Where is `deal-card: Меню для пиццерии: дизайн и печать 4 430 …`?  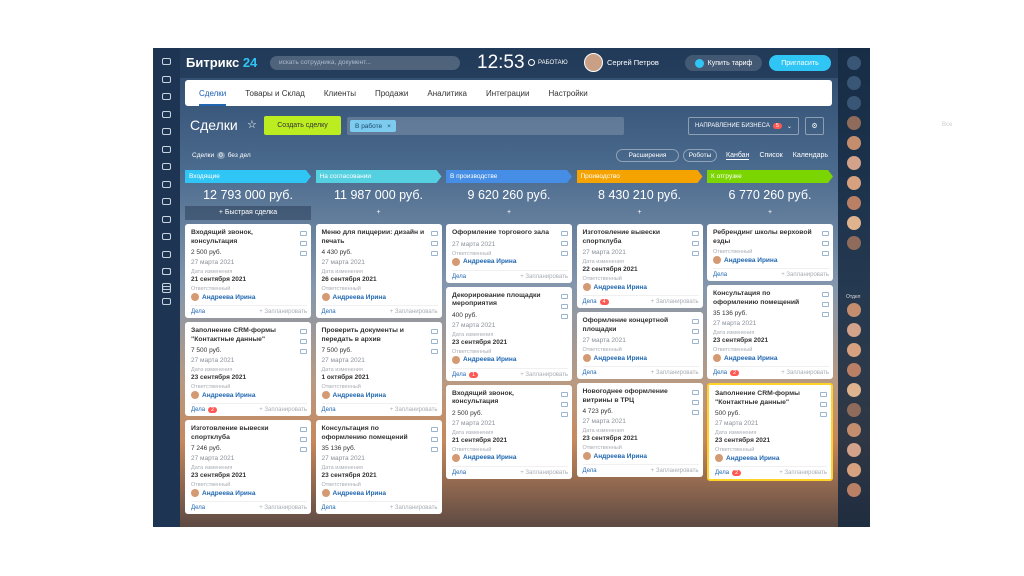 deal-card: Меню для пиццерии: дизайн и печать 4 430 … is located at coordinates (378, 271).